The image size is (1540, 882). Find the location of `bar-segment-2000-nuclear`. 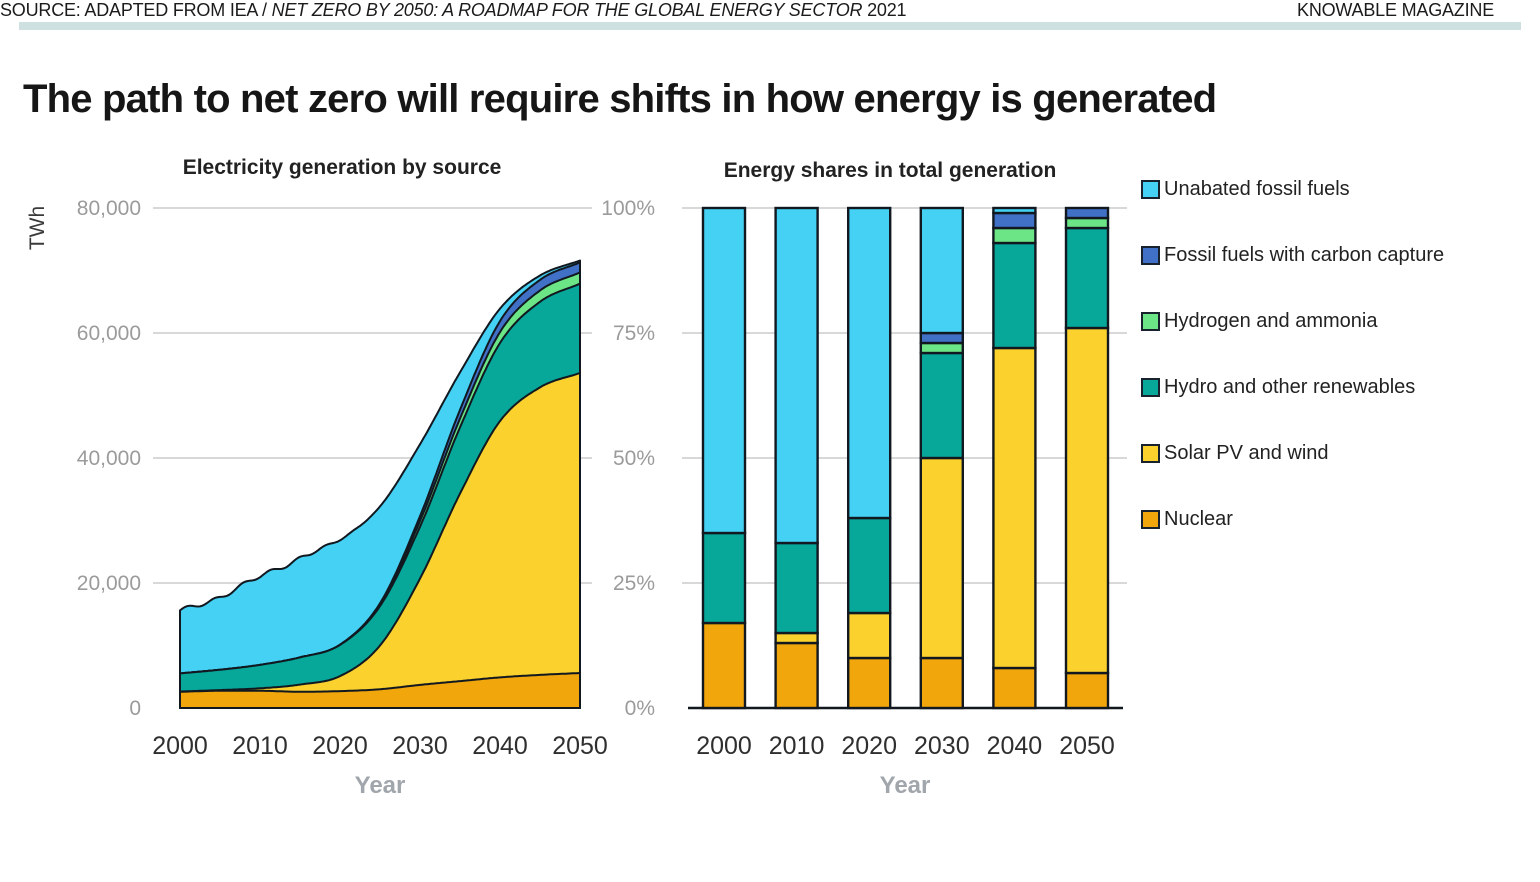

bar-segment-2000-nuclear is located at coordinates (724, 665).